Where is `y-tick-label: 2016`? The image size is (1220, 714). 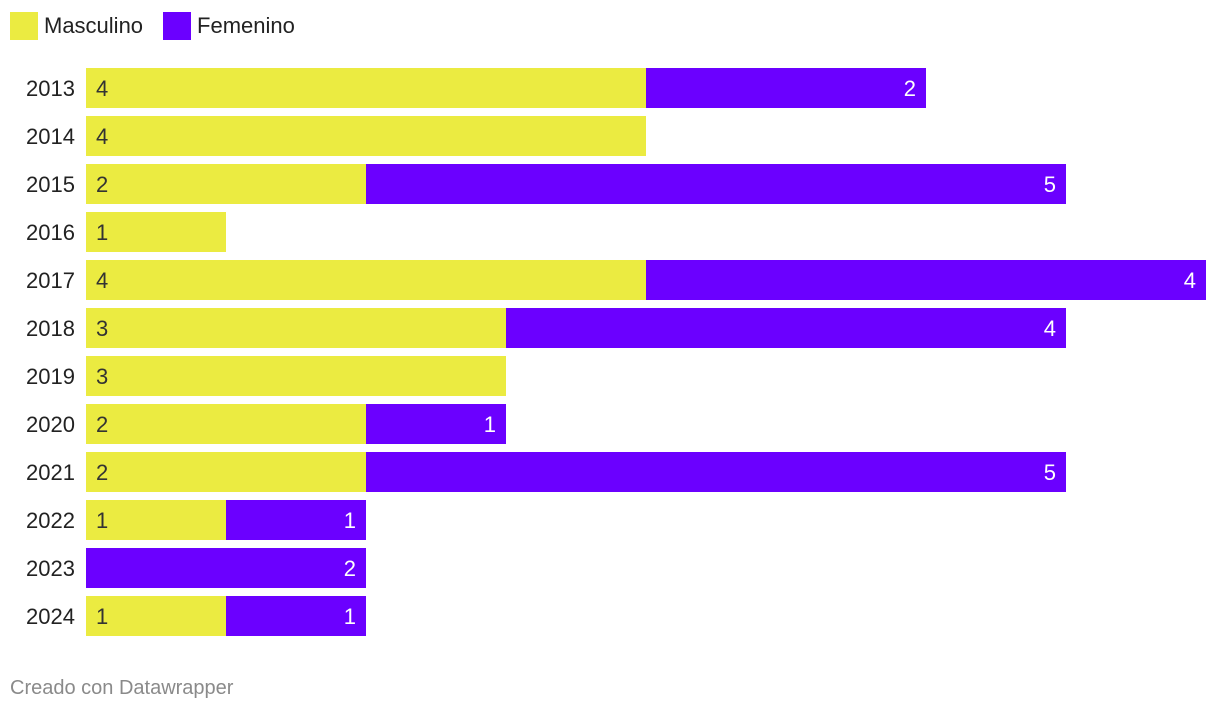 y-tick-label: 2016 is located at coordinates (50, 232).